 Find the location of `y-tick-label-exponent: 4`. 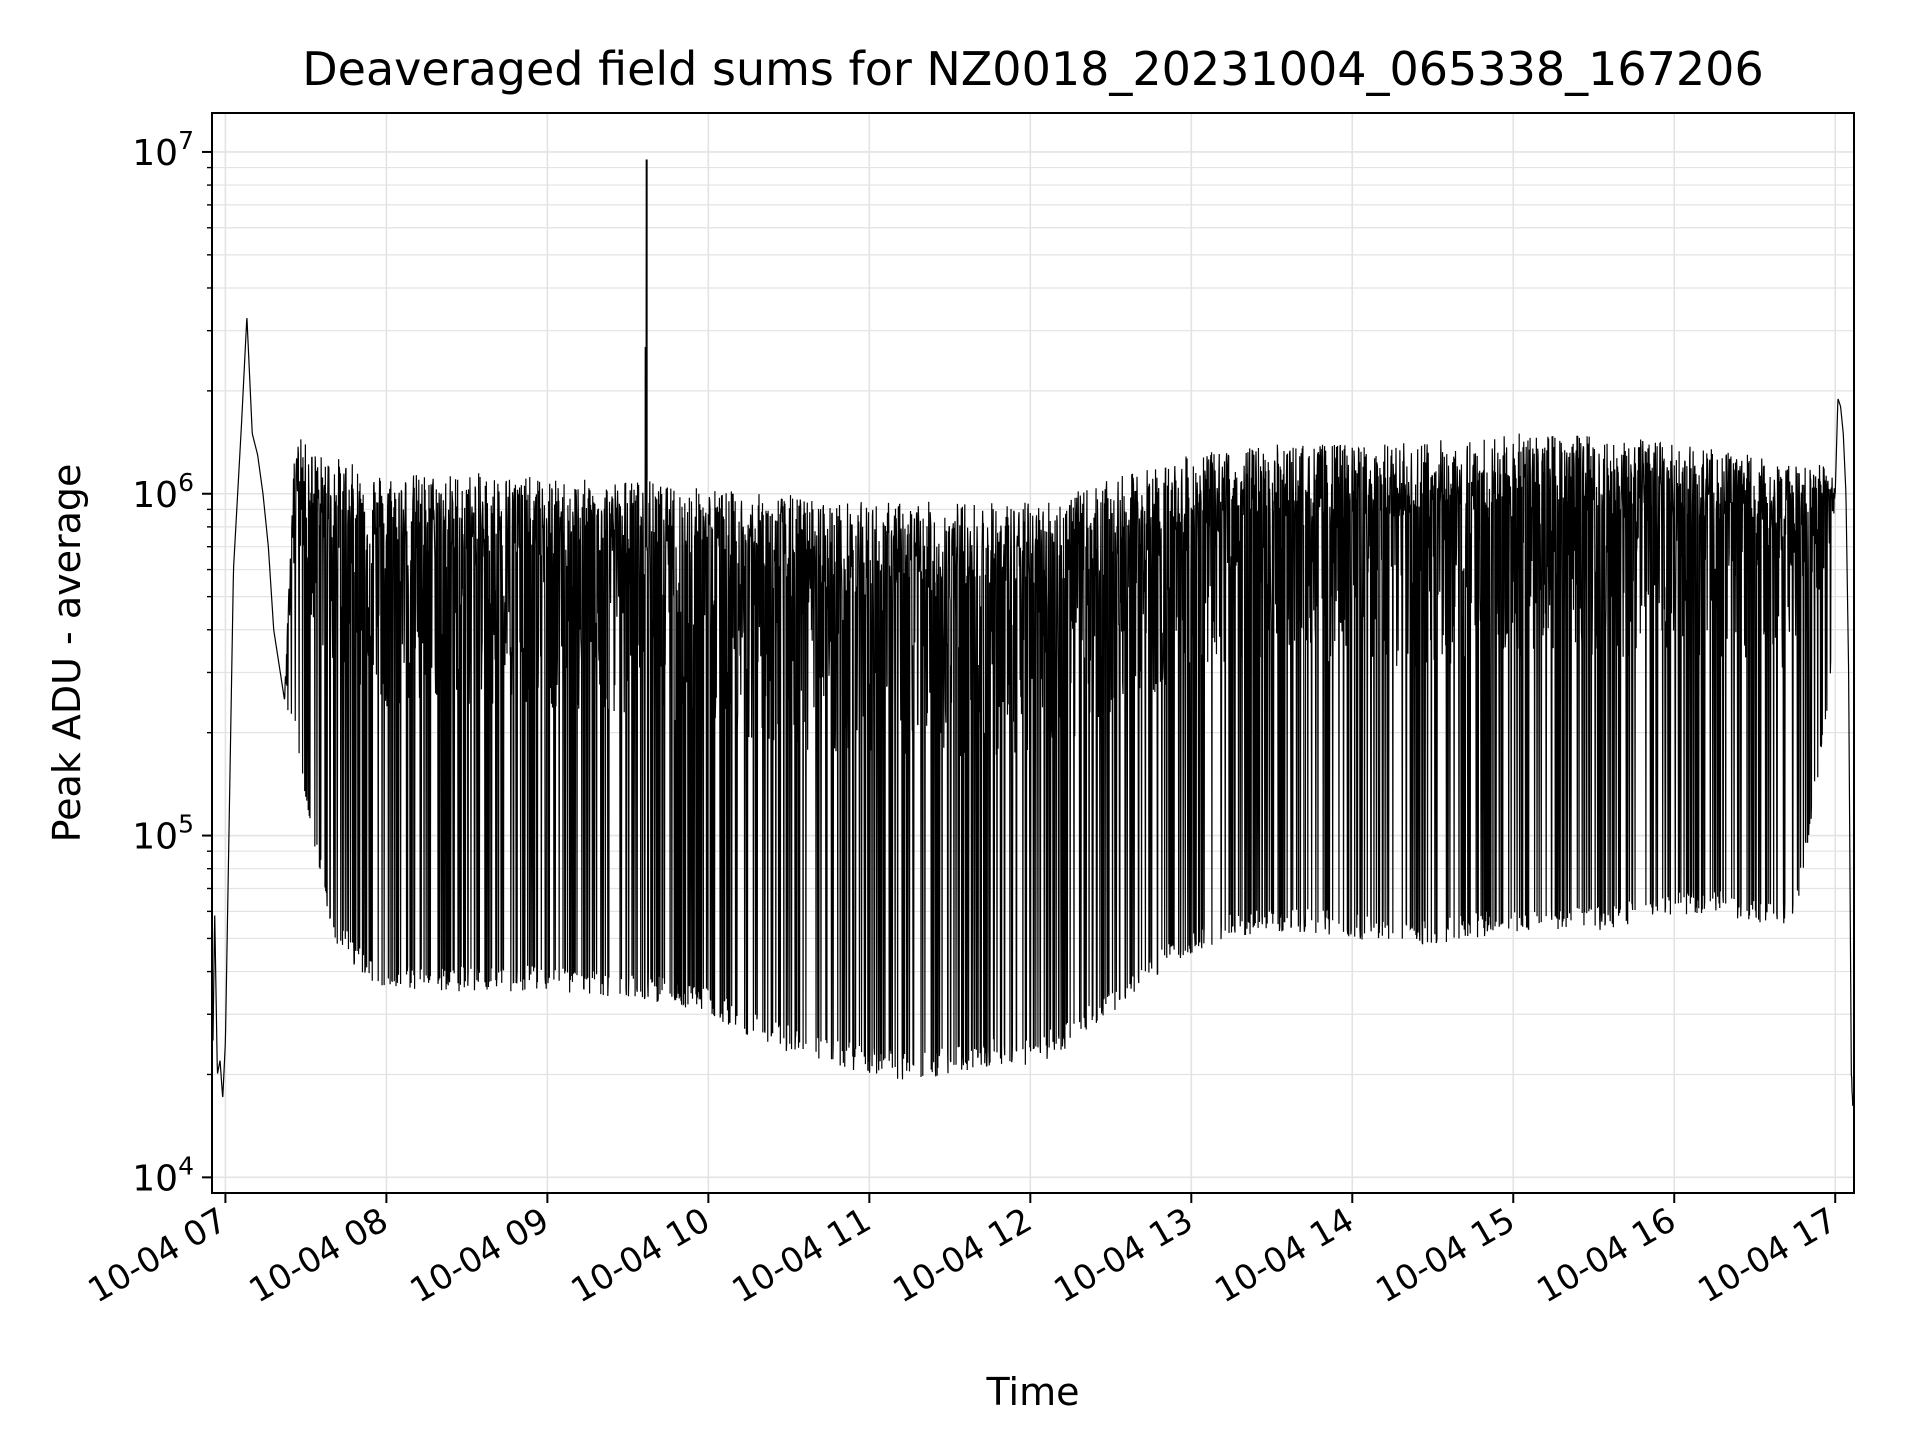

y-tick-label-exponent: 4 is located at coordinates (186, 1165).